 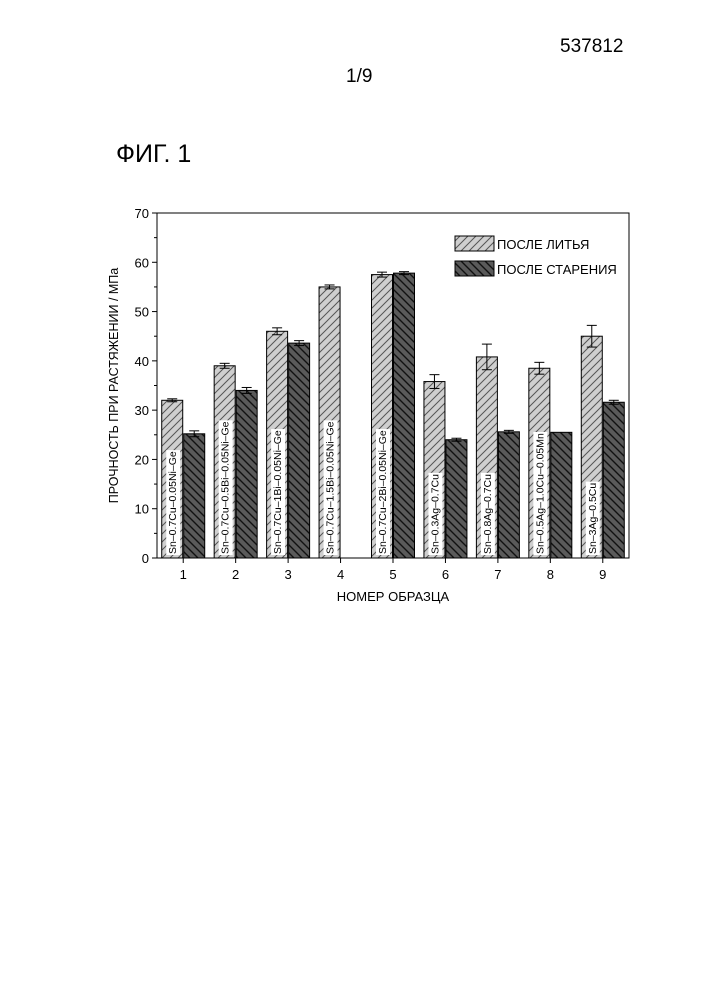 What do you see at coordinates (497, 574) in the screenshot?
I see `x-tick-label-7: 7` at bounding box center [497, 574].